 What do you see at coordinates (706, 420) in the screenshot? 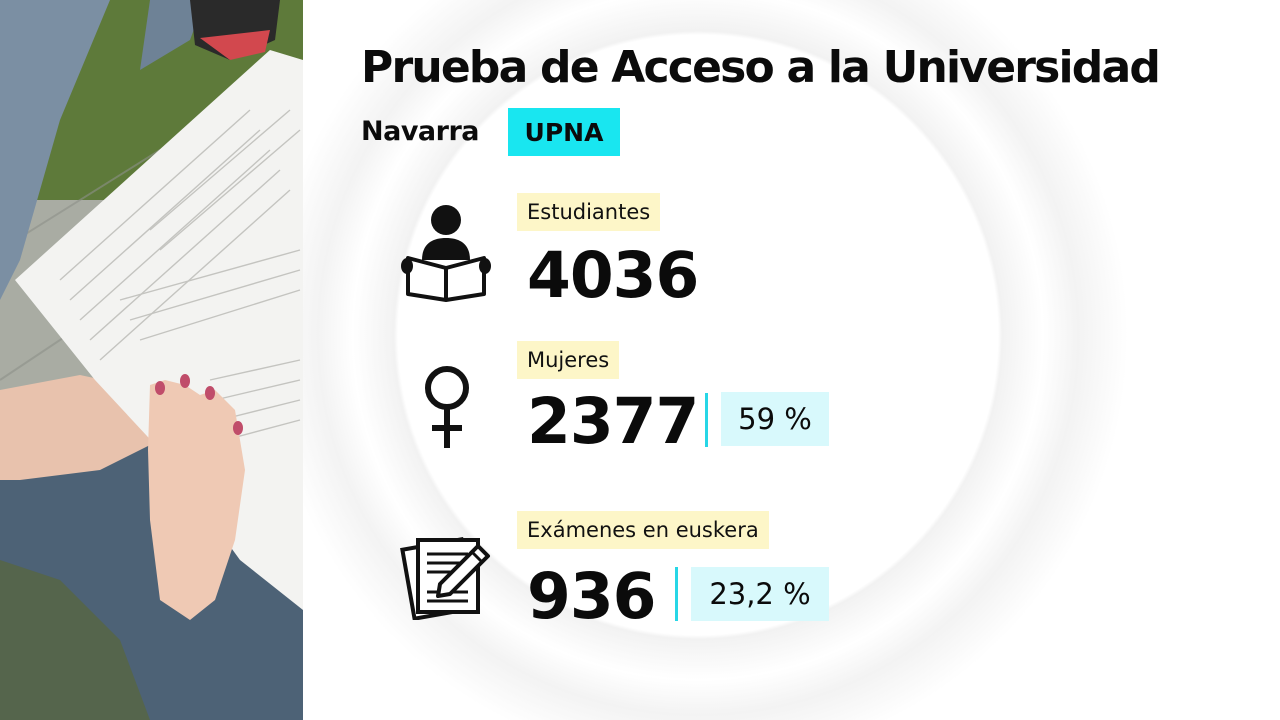
I see `women-divider` at bounding box center [706, 420].